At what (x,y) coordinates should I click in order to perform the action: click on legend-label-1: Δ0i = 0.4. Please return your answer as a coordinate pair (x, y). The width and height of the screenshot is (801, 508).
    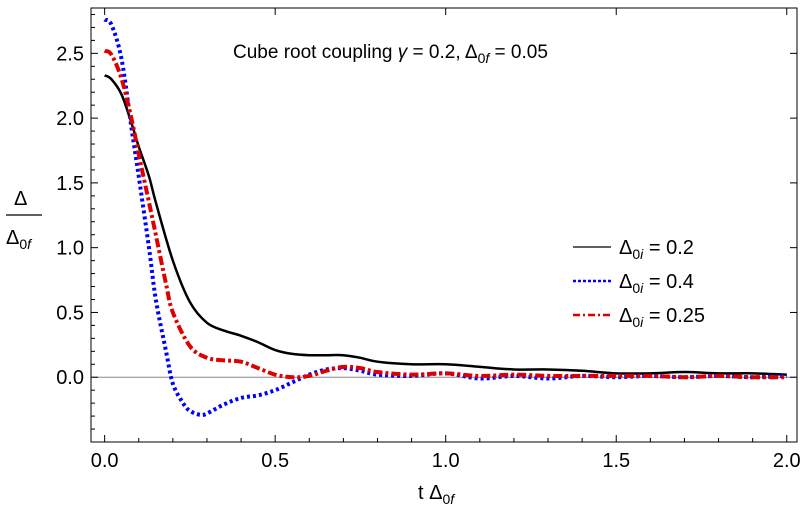
    Looking at the image, I should click on (656, 283).